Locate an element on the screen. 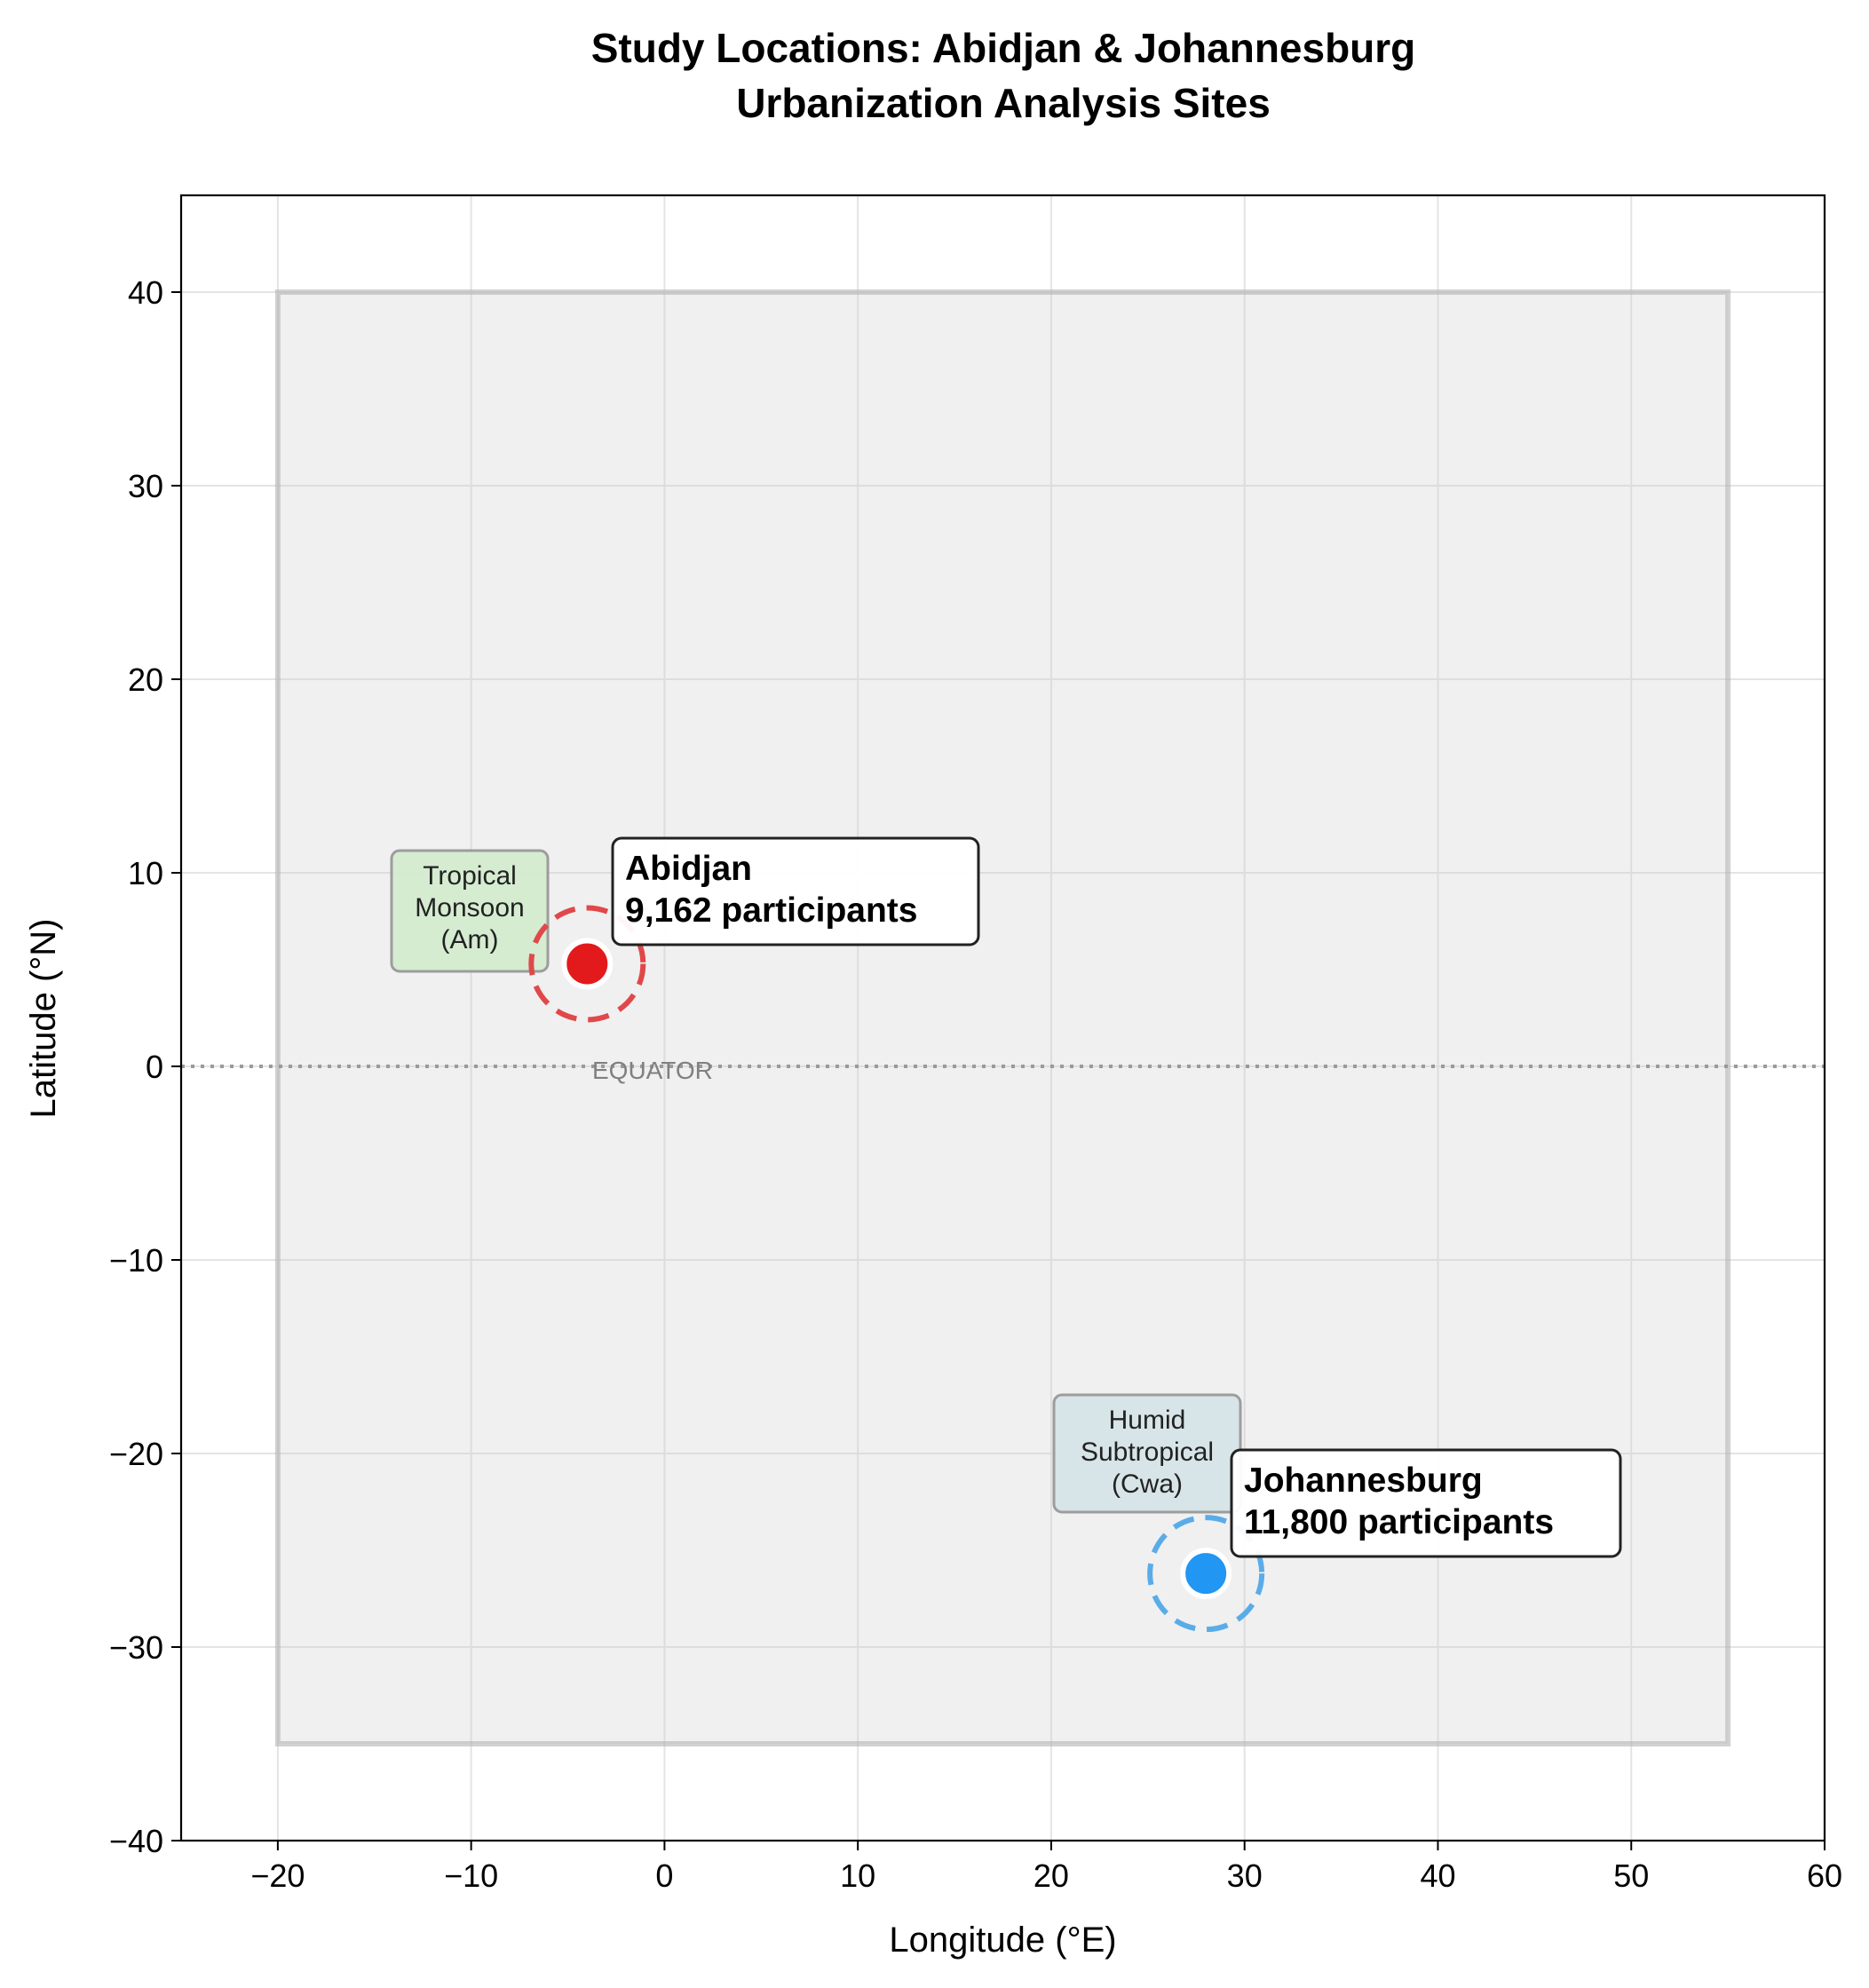  x-tick-label: 0 is located at coordinates (664, 1875).